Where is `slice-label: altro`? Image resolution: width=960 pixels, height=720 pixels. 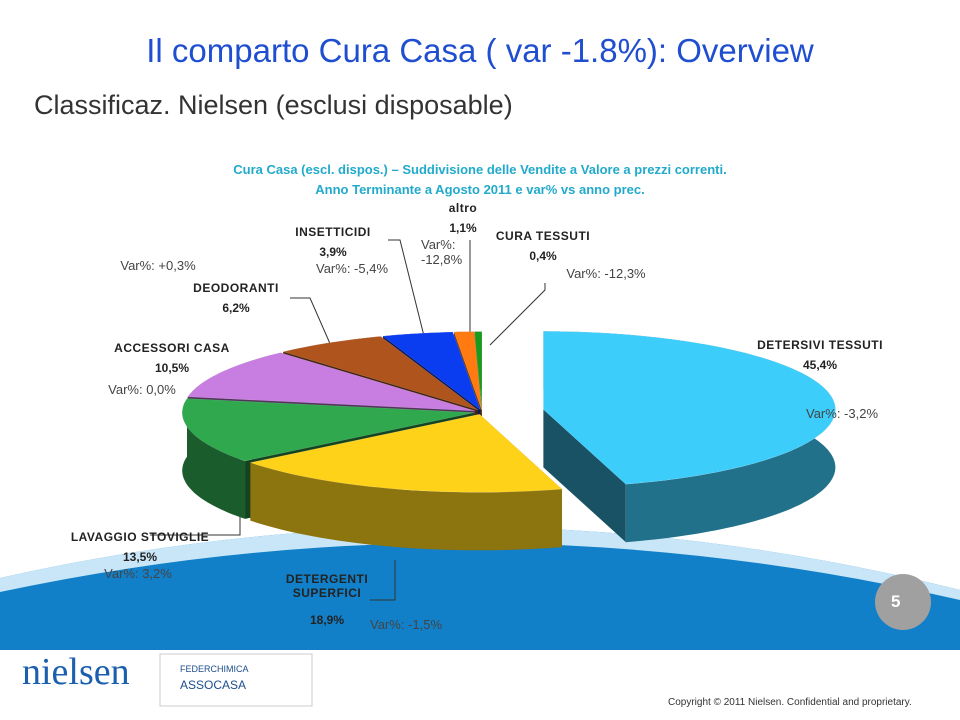
slice-label: altro is located at coordinates (463, 208).